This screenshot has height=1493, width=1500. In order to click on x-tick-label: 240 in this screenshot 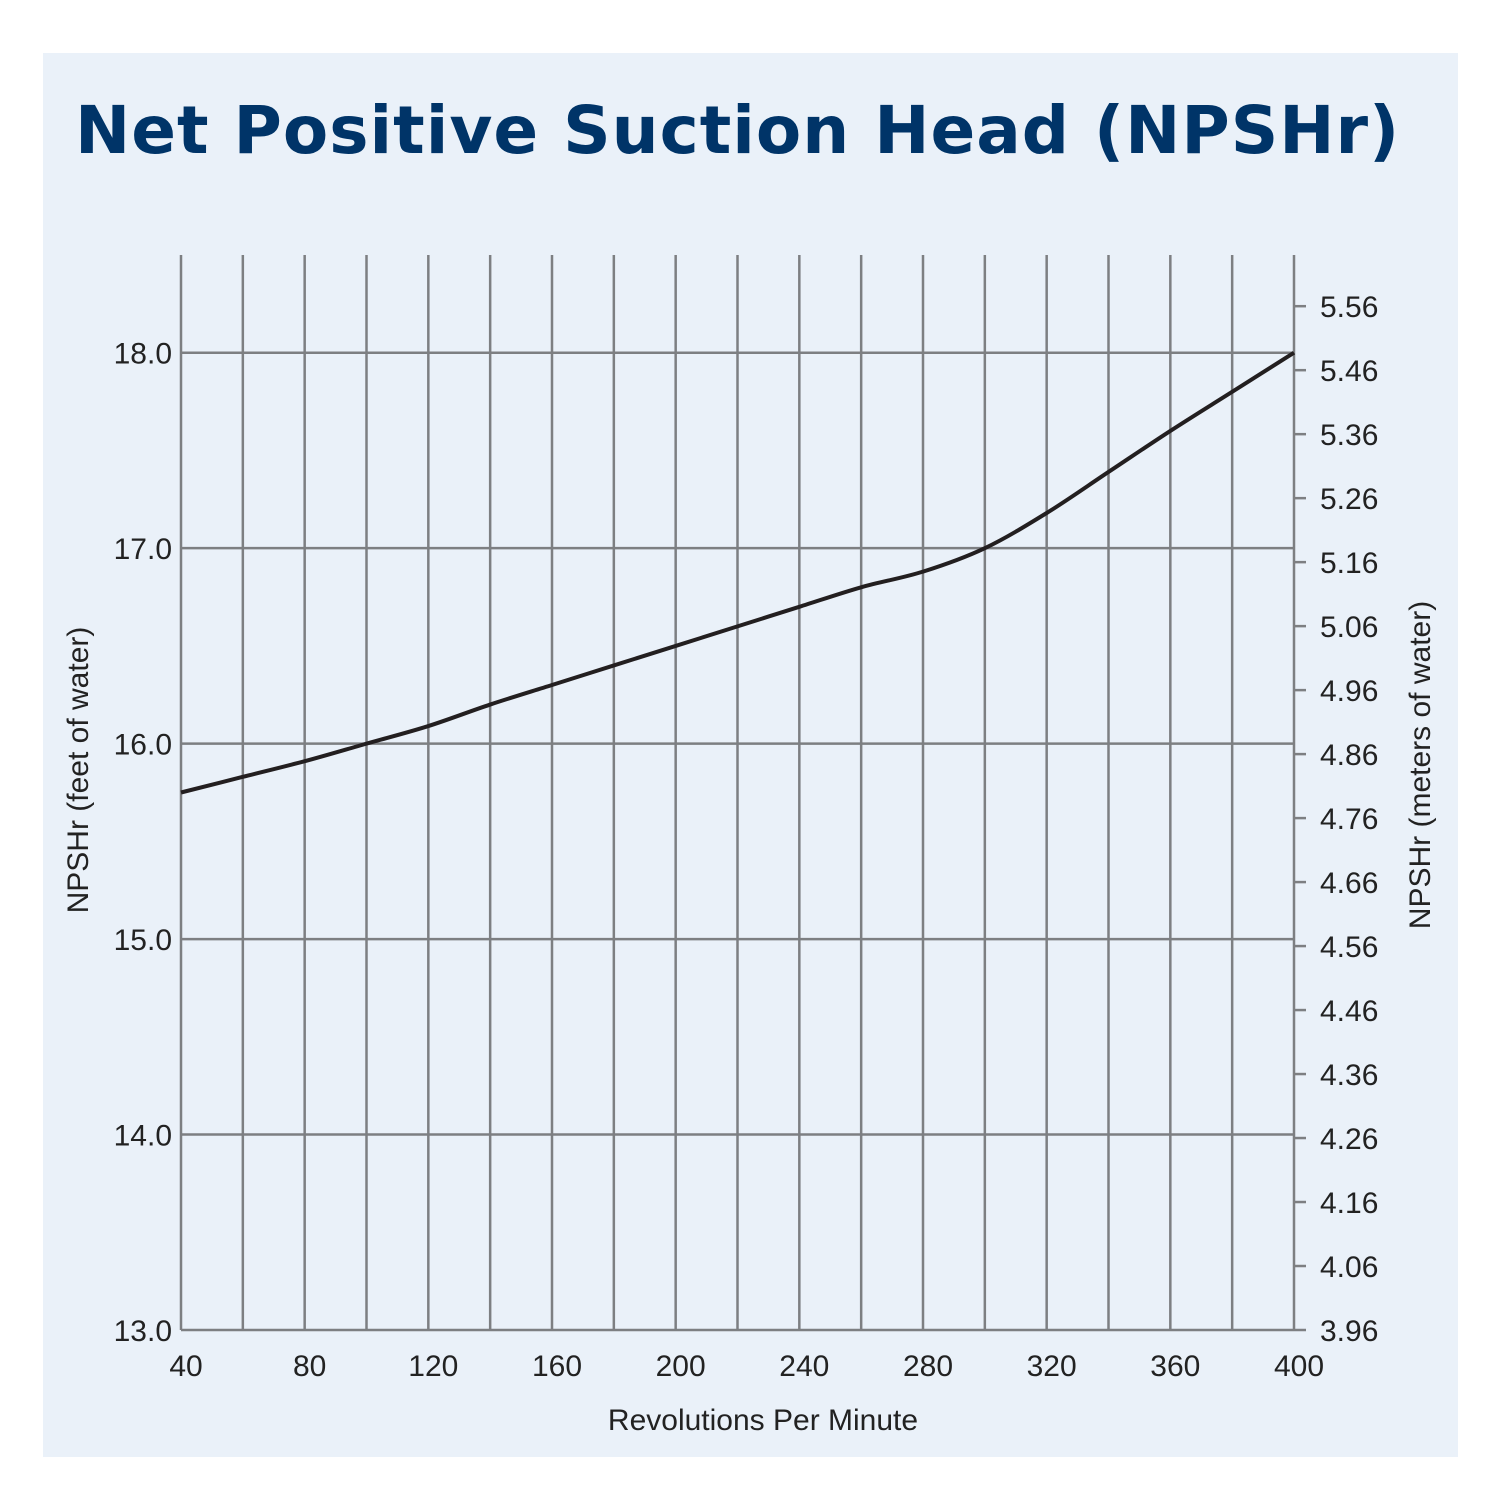, I will do `click(804, 1366)`.